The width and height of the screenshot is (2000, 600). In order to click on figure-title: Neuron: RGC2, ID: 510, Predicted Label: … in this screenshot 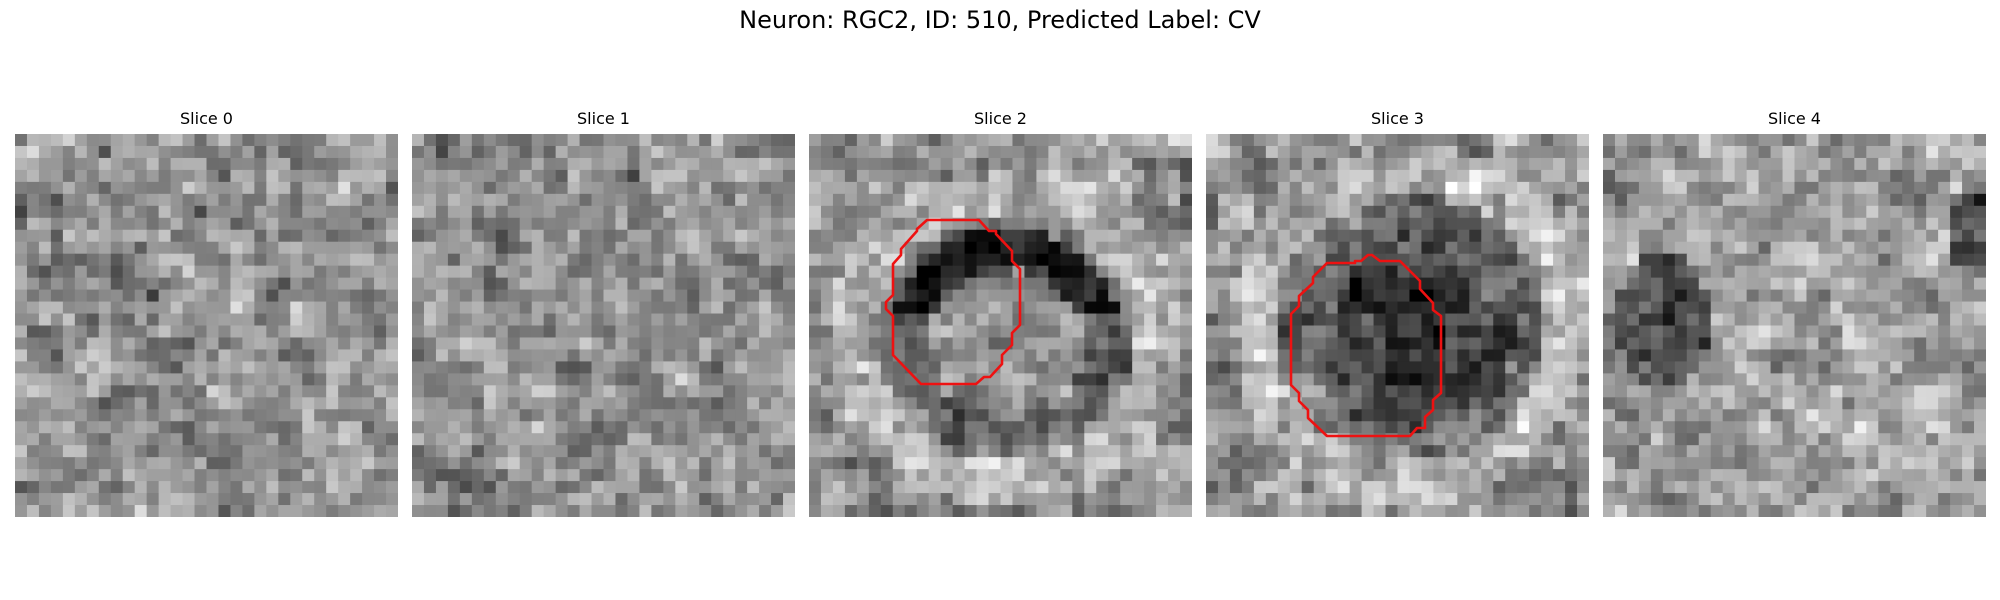, I will do `click(1000, 20)`.